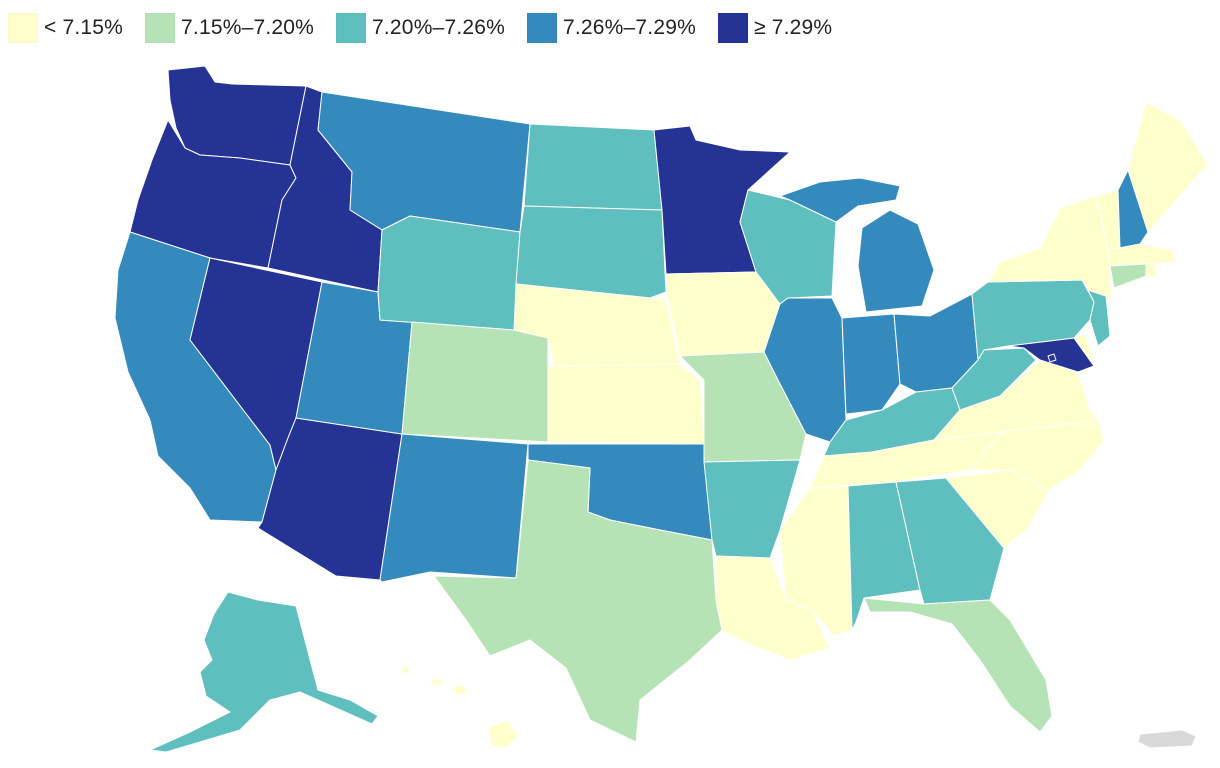 Image resolution: width=1220 pixels, height=768 pixels. I want to click on state-hawaii, so click(459, 707).